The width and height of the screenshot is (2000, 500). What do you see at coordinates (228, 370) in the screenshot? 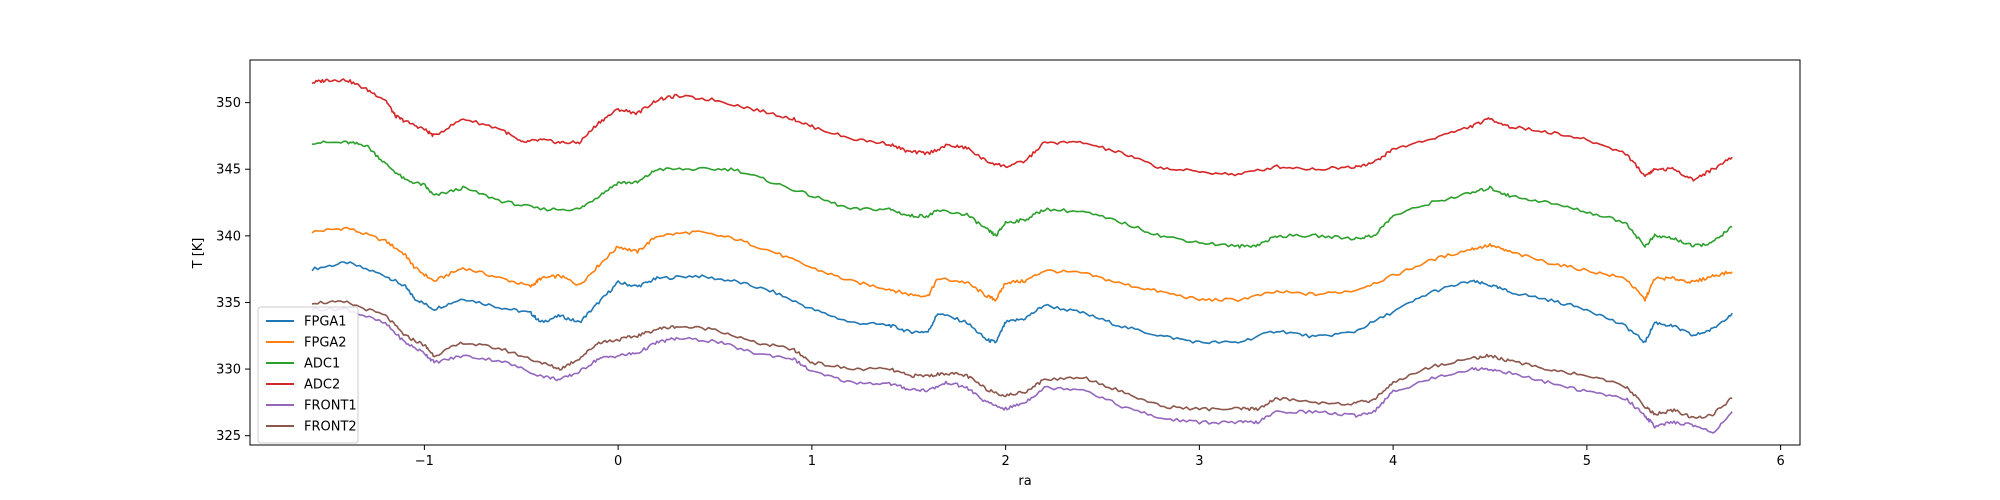
I see `y-tick-label: 330` at bounding box center [228, 370].